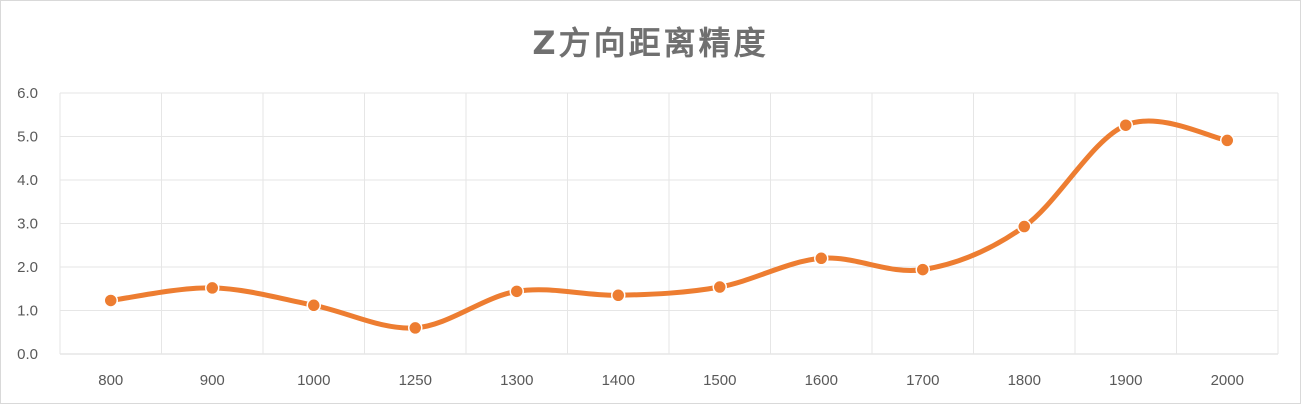 Image resolution: width=1301 pixels, height=404 pixels. Describe the element at coordinates (516, 380) in the screenshot. I see `x-tick-label: 1300` at that location.